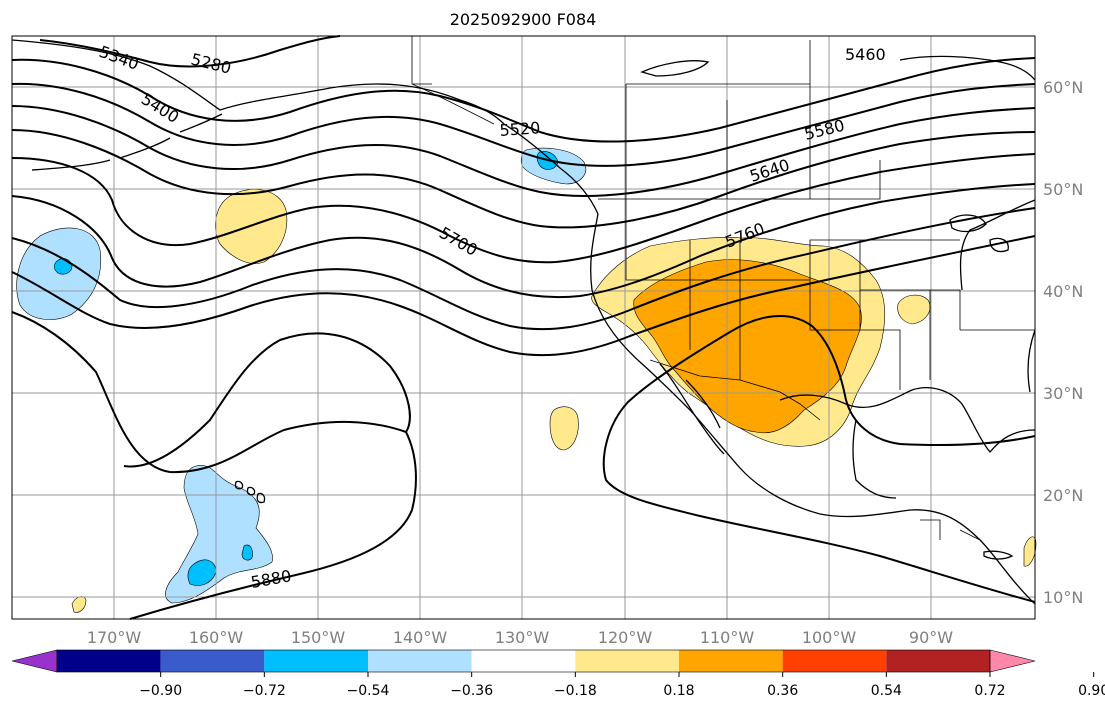 The height and width of the screenshot is (712, 1105). I want to click on latitude-labels: 60°N 50°N 40°N 30°N 20°N 10°N, so click(1063, 342).